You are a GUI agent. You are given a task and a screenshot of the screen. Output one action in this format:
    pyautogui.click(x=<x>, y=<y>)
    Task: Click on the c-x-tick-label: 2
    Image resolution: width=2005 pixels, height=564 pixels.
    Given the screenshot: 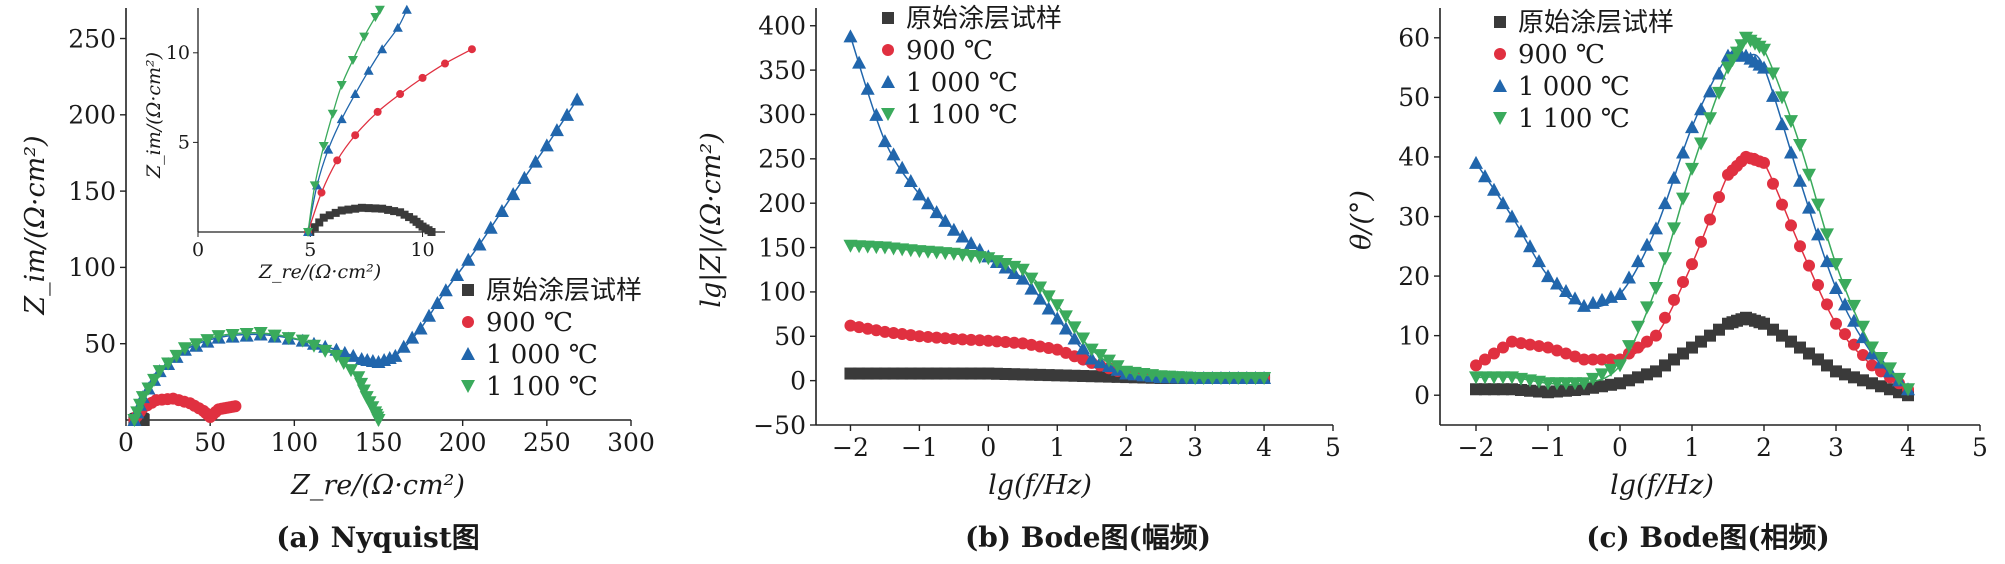 What is the action you would take?
    pyautogui.click(x=1764, y=447)
    